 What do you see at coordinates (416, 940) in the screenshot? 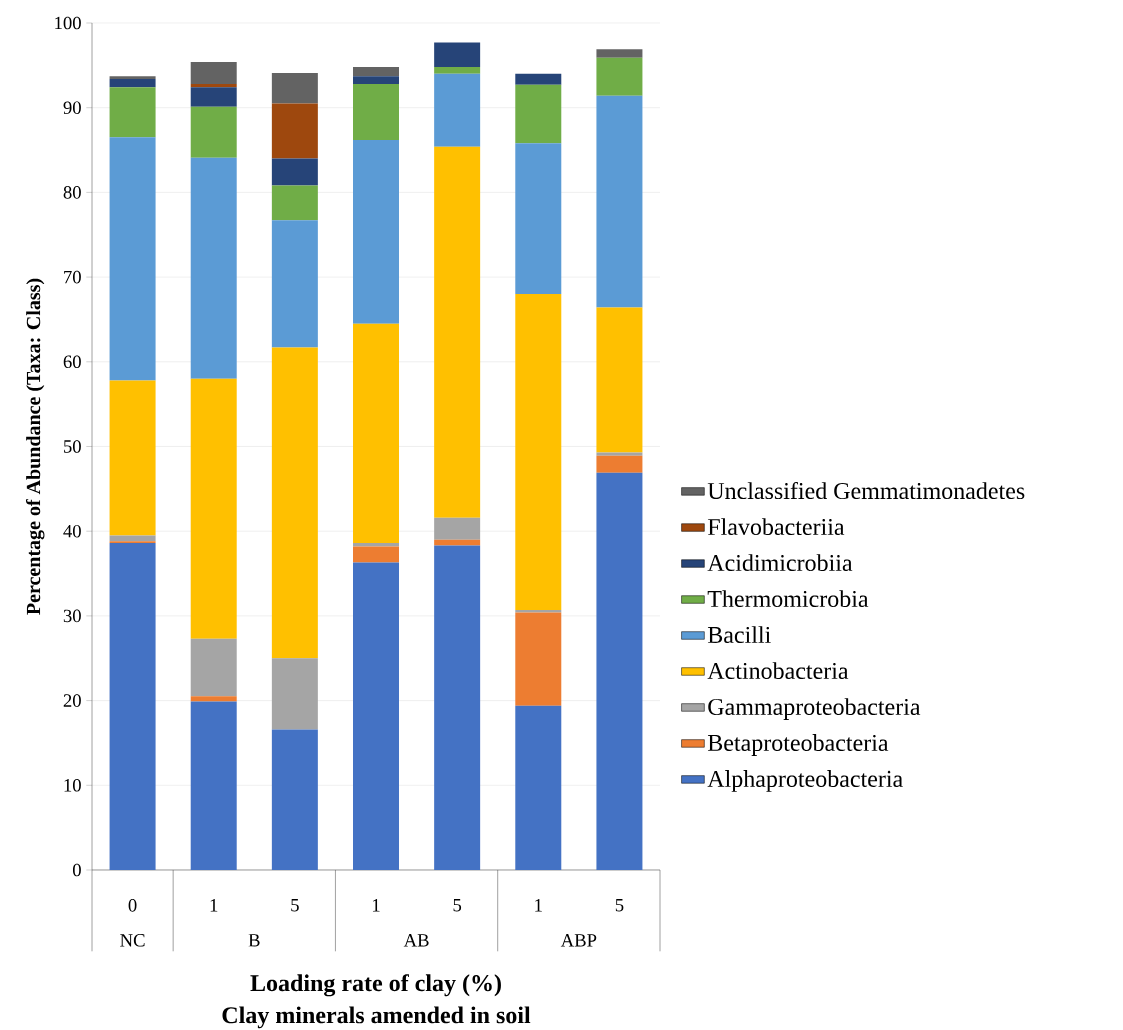
I see `text: AB` at bounding box center [416, 940].